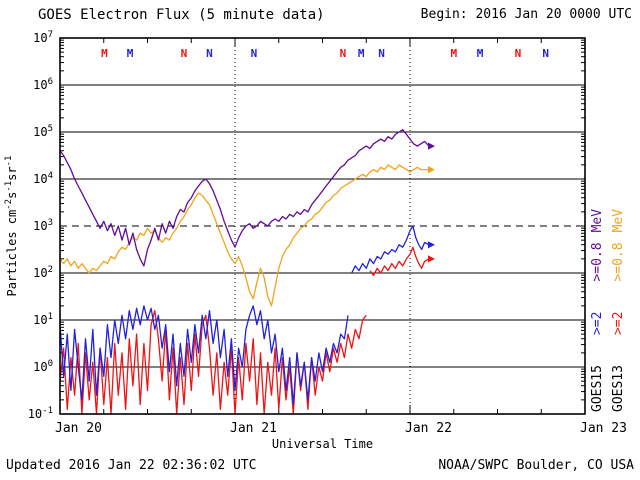  I want to click on series-end-arrow-goes13_e2, so click(431, 259).